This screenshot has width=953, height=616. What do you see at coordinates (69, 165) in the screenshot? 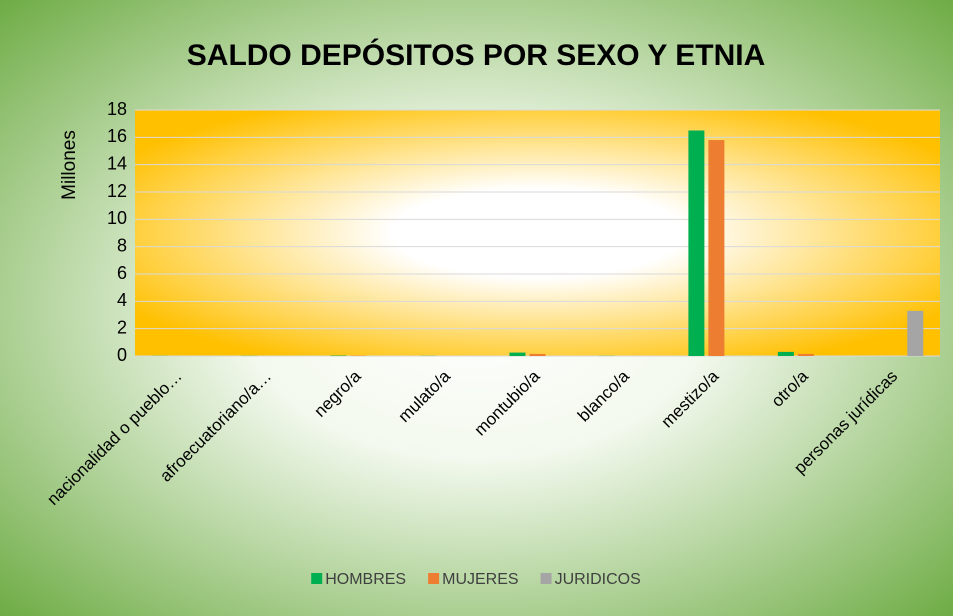
I see `y-axis-label: Millones` at bounding box center [69, 165].